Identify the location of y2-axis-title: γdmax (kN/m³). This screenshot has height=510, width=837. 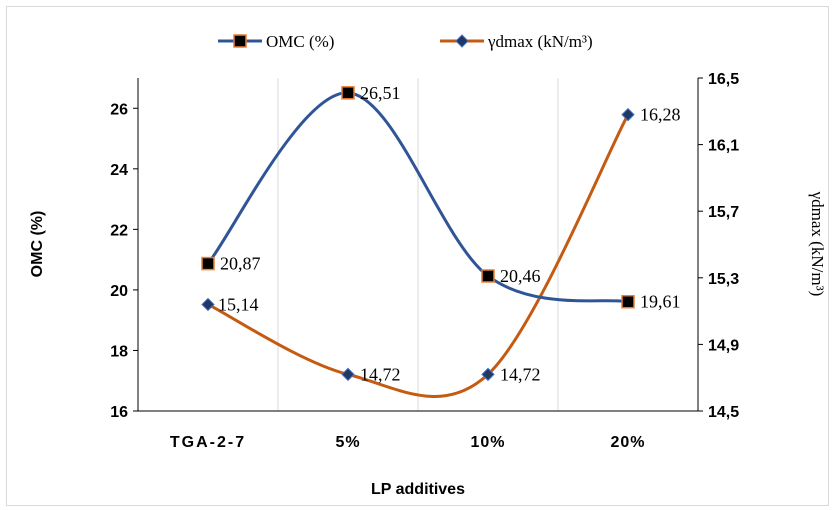
(817, 244).